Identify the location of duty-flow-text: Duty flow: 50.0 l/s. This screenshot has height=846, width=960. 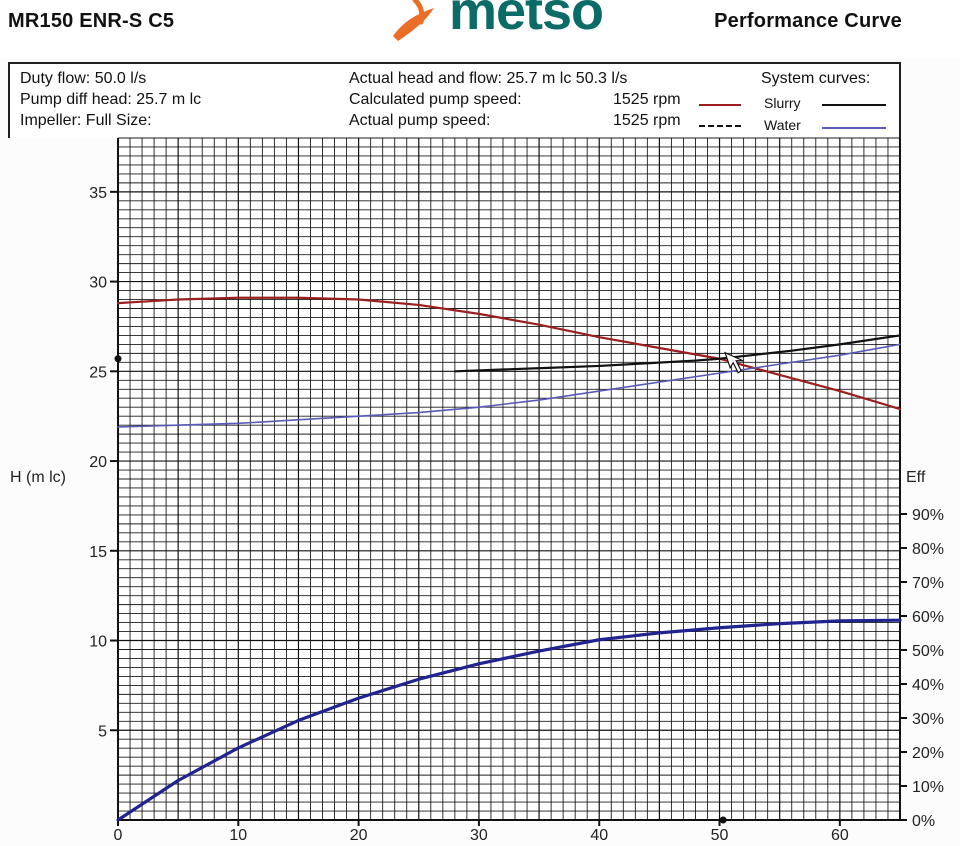
(83, 78).